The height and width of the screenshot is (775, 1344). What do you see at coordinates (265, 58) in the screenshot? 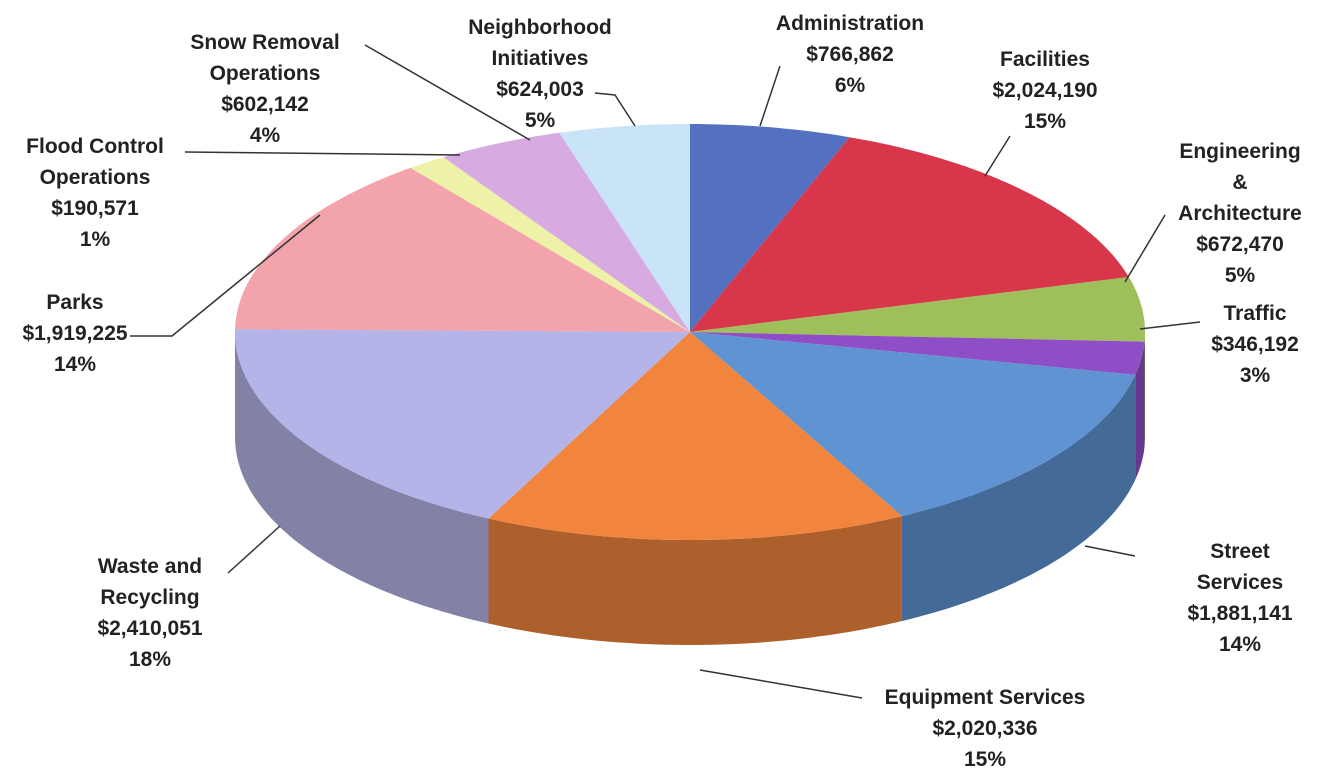
I see `category-label: Snow Removal Operations` at bounding box center [265, 58].